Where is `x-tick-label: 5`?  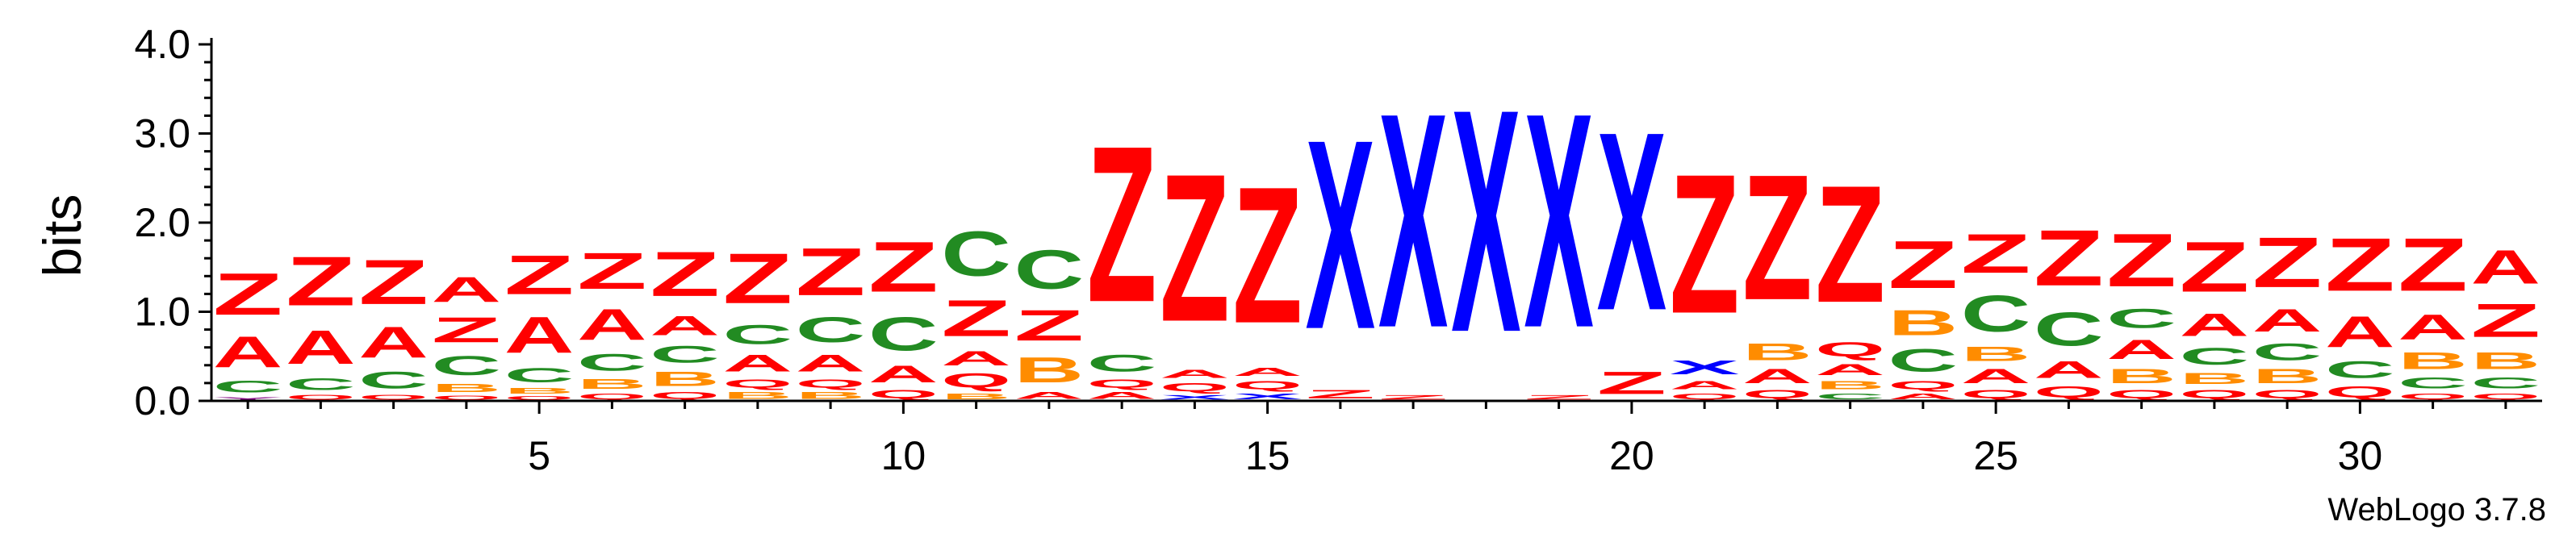
x-tick-label: 5 is located at coordinates (539, 456).